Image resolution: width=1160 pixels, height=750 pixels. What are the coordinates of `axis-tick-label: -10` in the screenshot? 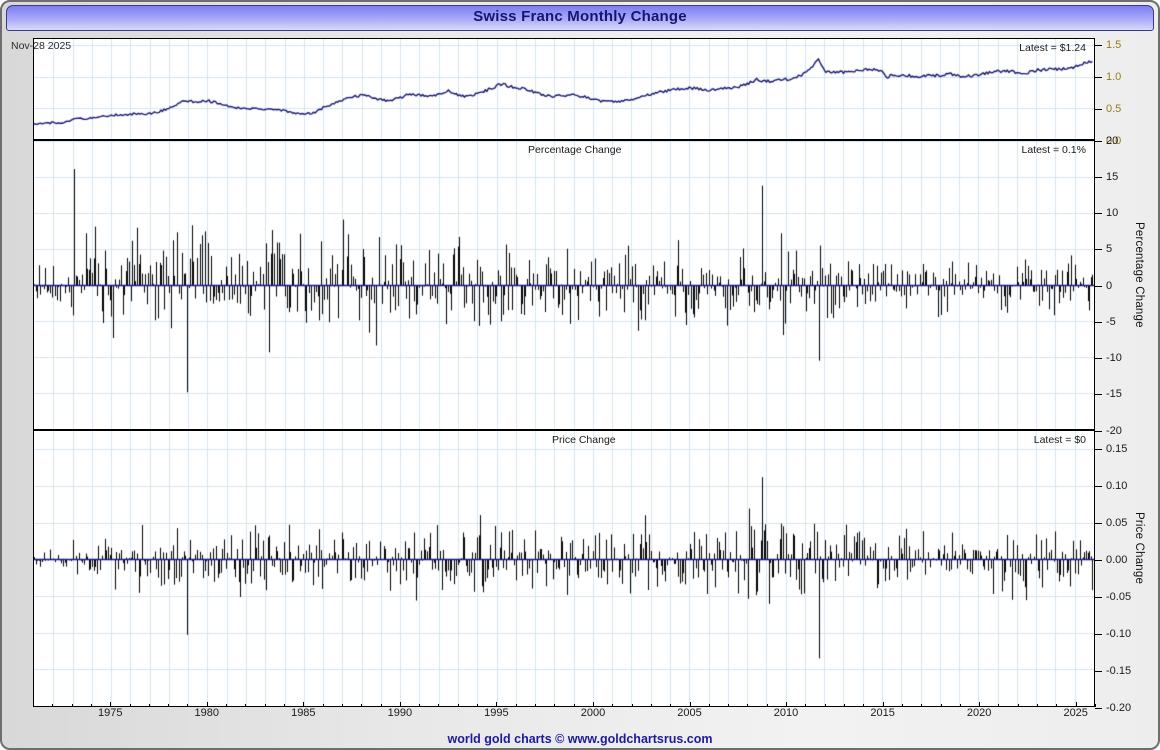 It's located at (1114, 358).